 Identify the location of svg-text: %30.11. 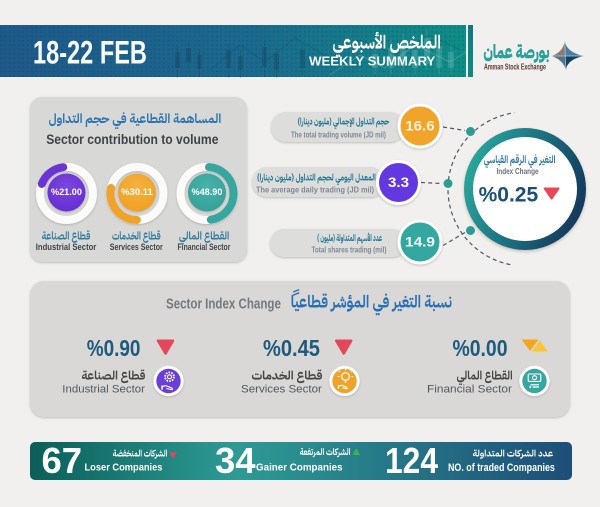
(137, 192).